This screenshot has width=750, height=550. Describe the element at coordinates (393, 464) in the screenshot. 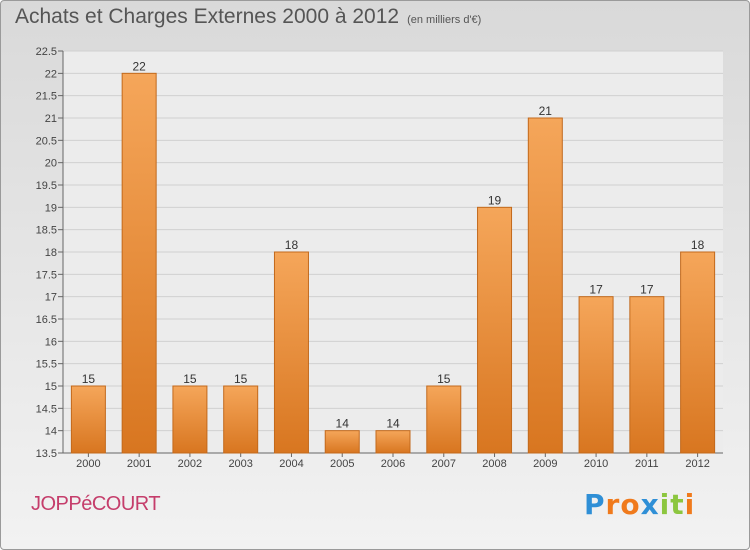

I see `x-tick-label-2006: 2006` at that location.